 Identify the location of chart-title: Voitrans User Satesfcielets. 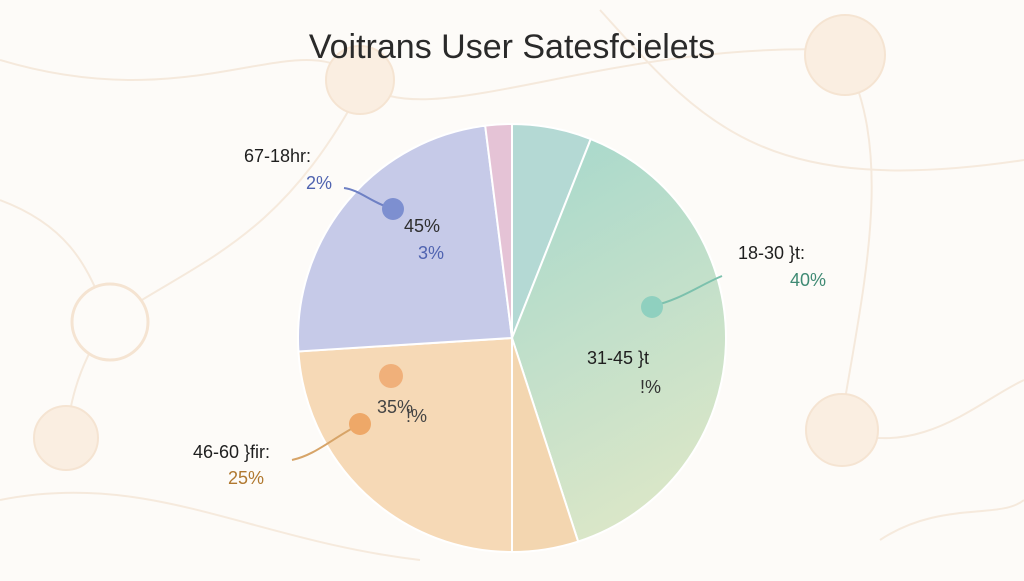
(512, 47).